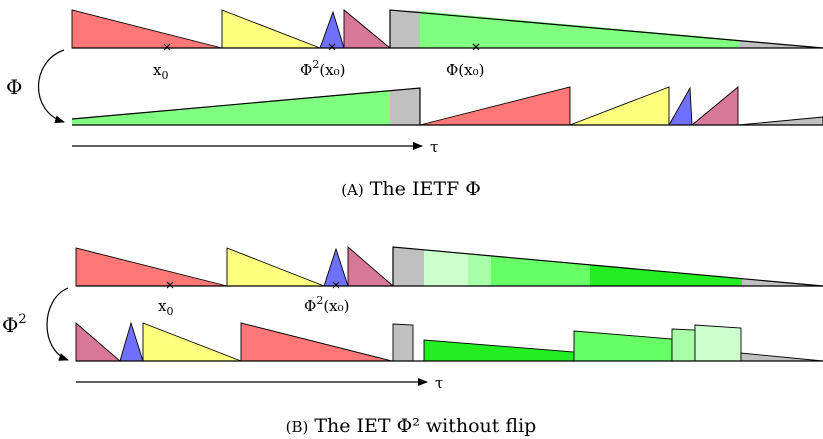 The width and height of the screenshot is (823, 439). I want to click on green-bright-image, so click(499, 350).